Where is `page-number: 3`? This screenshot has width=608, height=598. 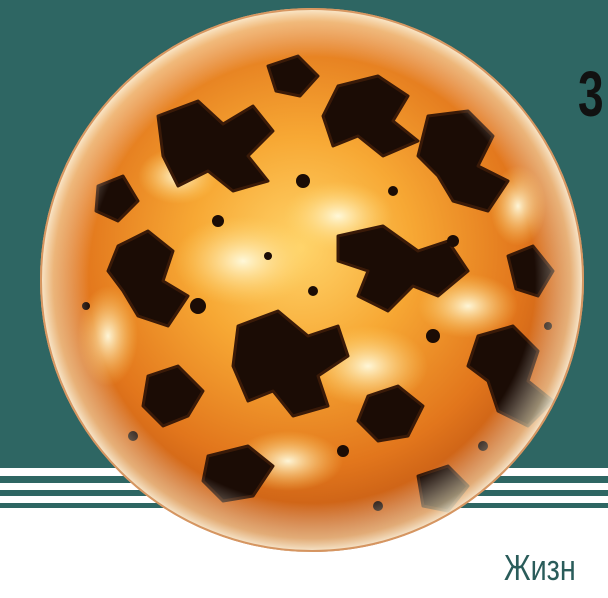 page-number: 3 is located at coordinates (591, 94).